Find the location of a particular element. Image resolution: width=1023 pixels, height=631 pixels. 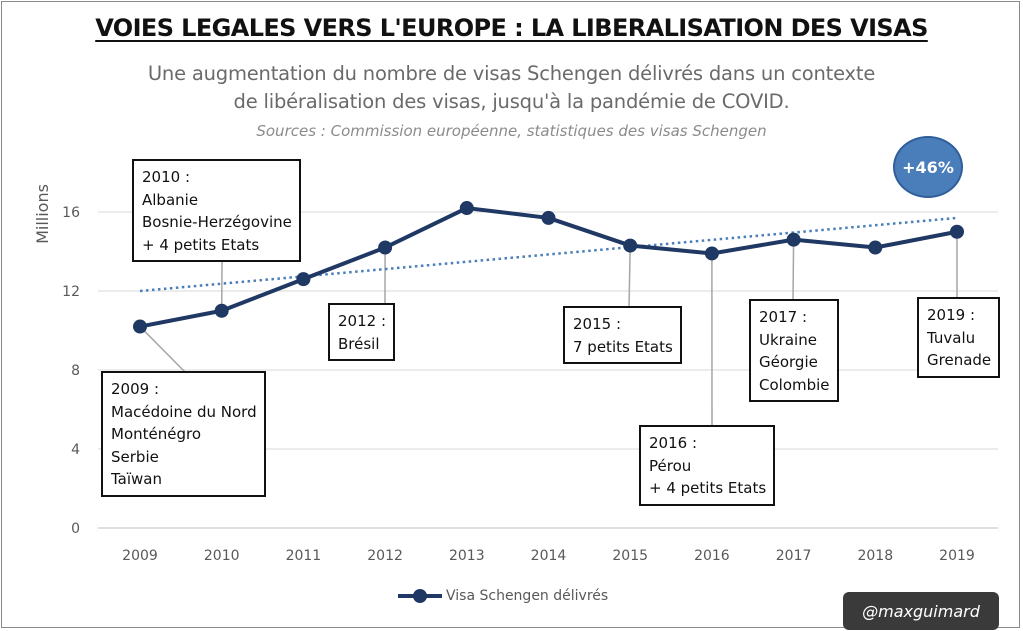

y-tick-label: 16 is located at coordinates (71, 213).